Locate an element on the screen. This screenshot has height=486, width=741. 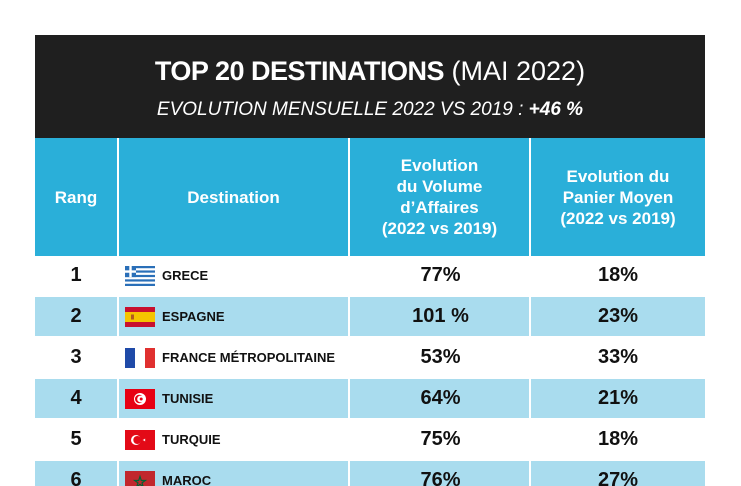
title-main: TOP 20 DESTINATIONS is located at coordinates (299, 71).